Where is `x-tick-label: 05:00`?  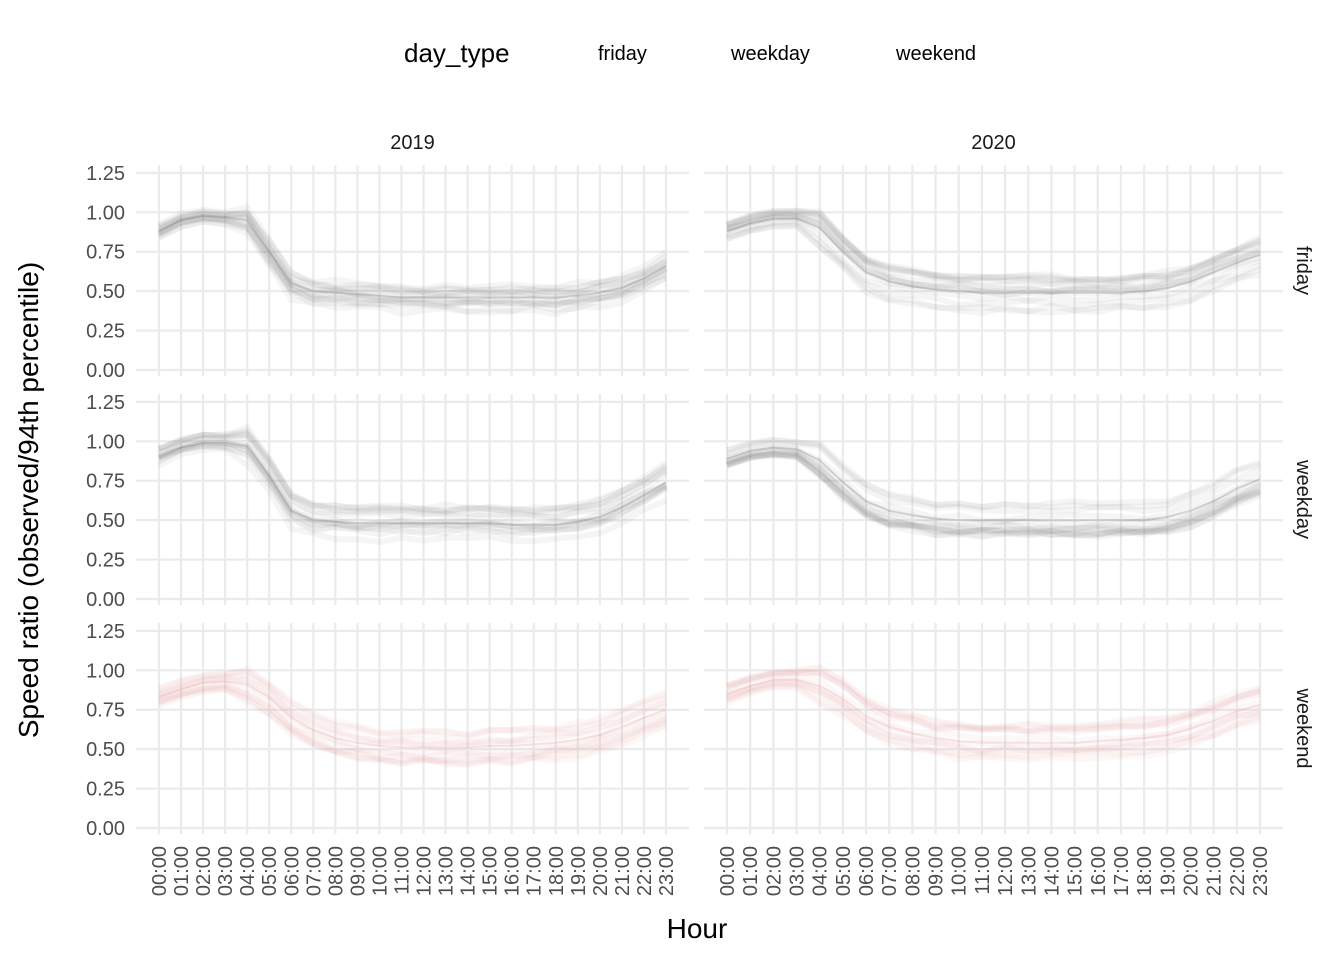 x-tick-label: 05:00 is located at coordinates (844, 871).